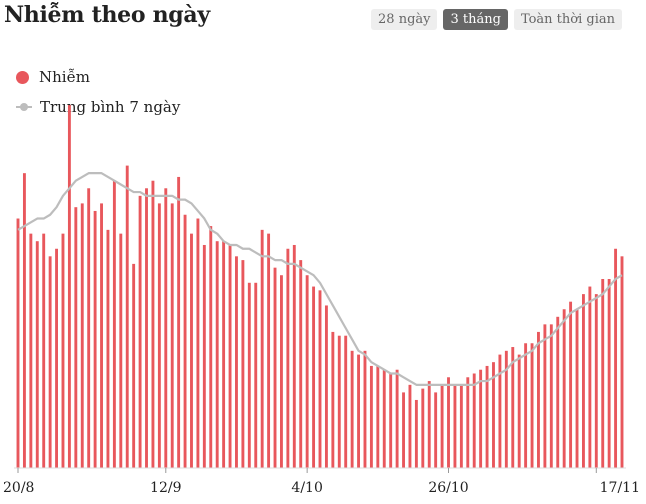 The height and width of the screenshot is (504, 646). I want to click on x-tick-label-3: 26/10, so click(448, 488).